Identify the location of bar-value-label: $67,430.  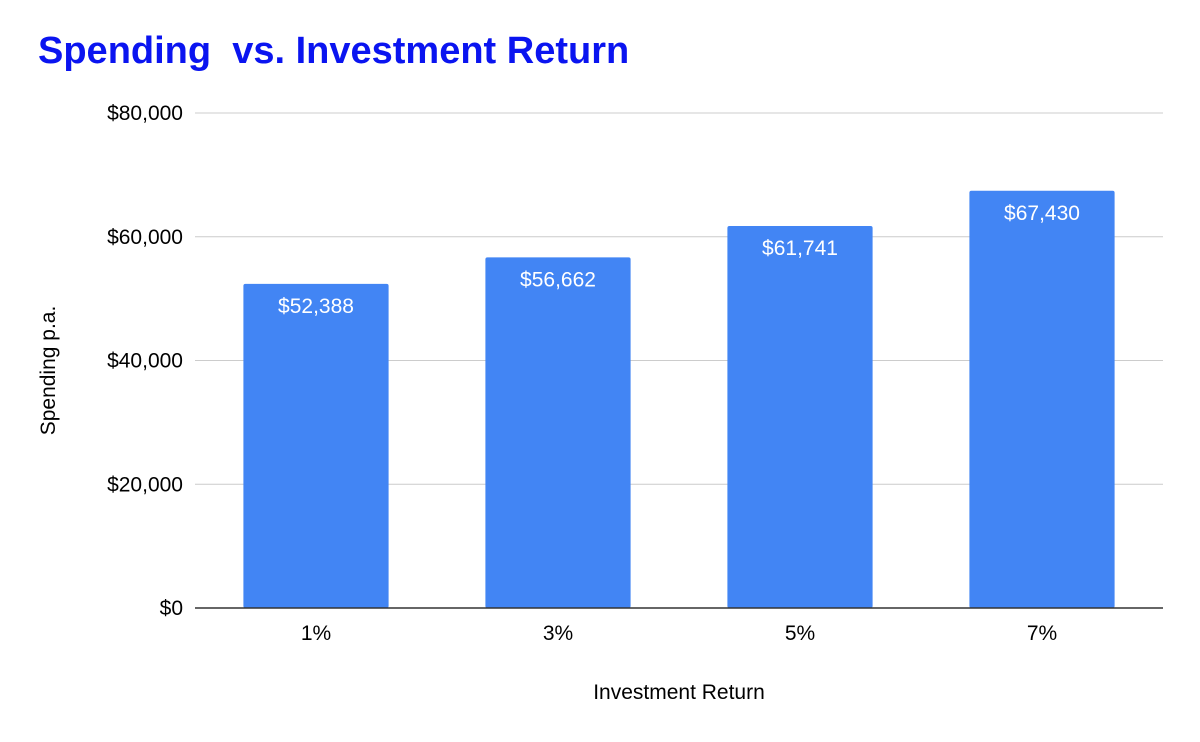
(1042, 213).